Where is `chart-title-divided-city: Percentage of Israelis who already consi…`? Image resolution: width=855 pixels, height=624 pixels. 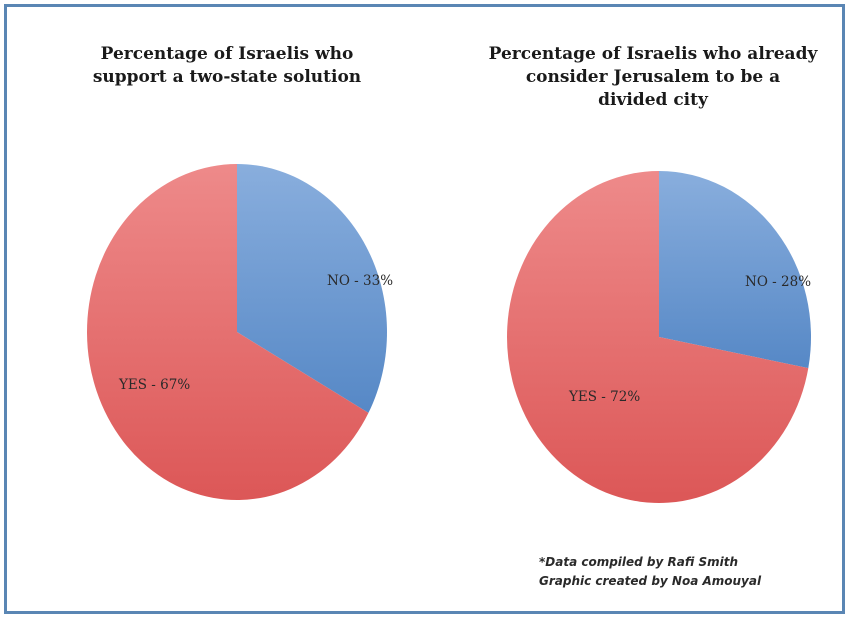 chart-title-divided-city: Percentage of Israelis who already consi… is located at coordinates (653, 77).